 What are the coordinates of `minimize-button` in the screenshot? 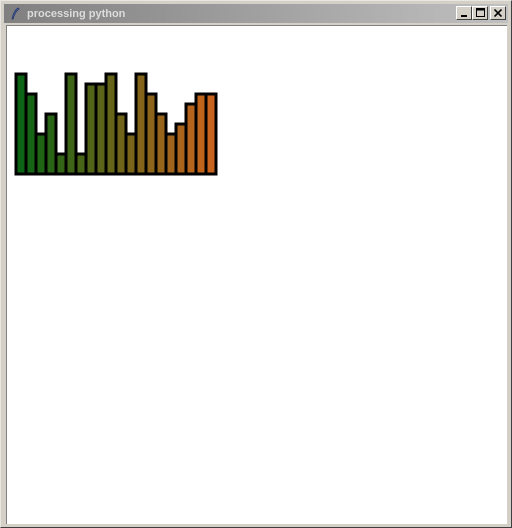 It's located at (464, 13).